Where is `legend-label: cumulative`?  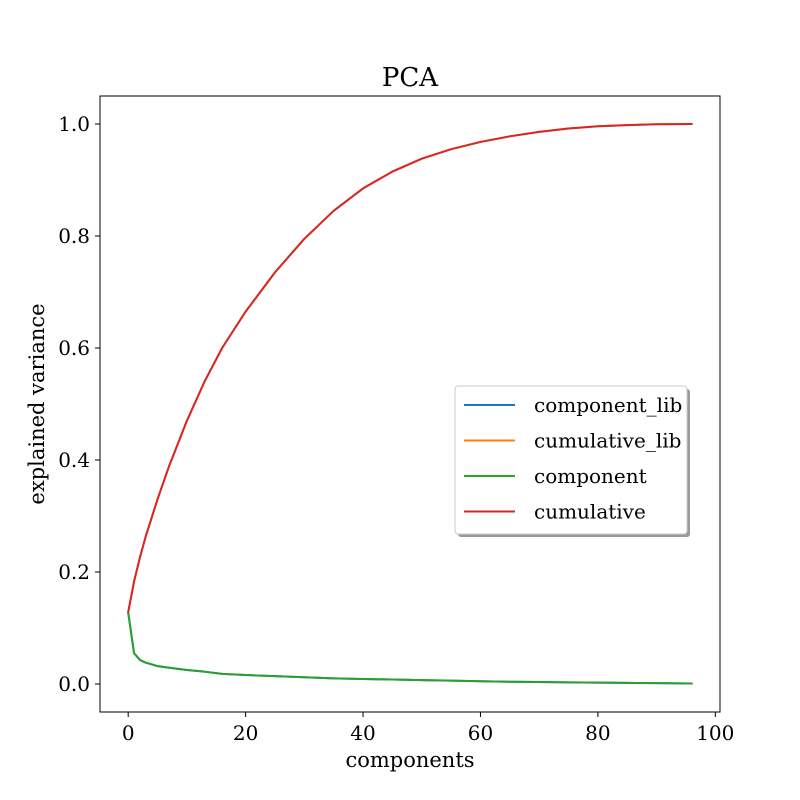 legend-label: cumulative is located at coordinates (590, 512).